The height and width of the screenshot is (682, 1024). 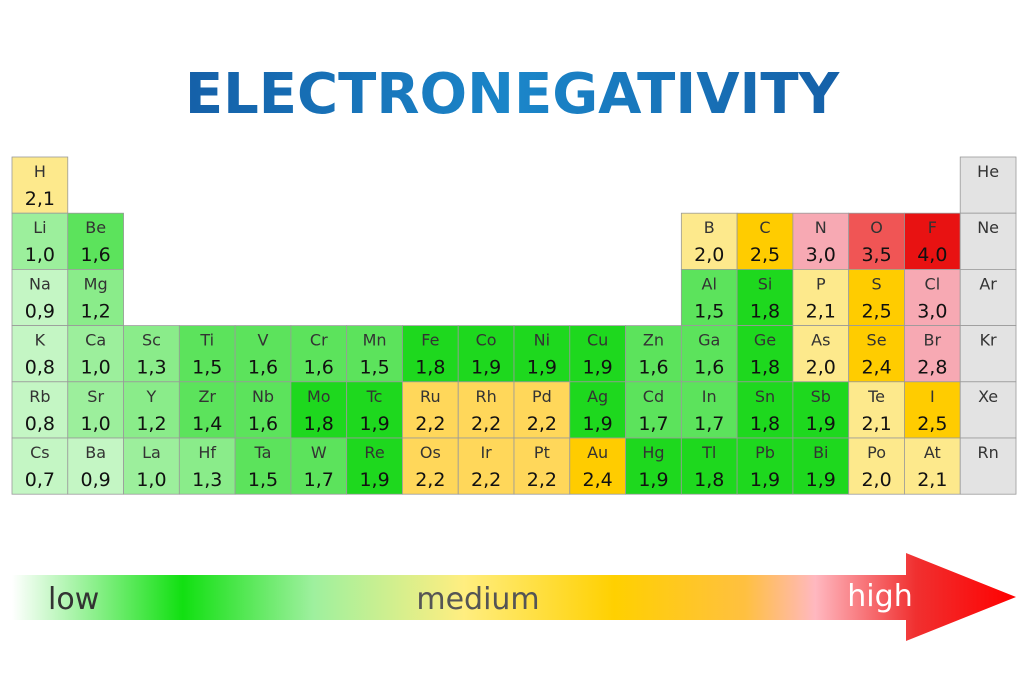 I want to click on element-symbol: Nb, so click(x=263, y=396).